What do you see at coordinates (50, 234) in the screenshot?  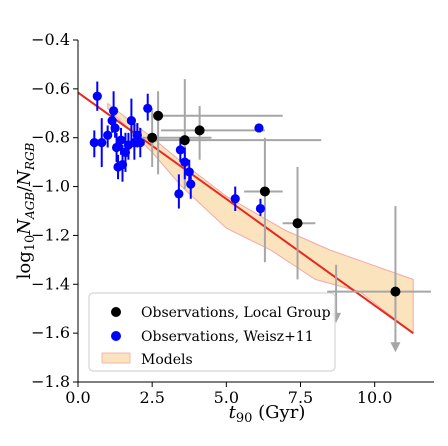 I see `y-tick-label-3: −1.2` at bounding box center [50, 234].